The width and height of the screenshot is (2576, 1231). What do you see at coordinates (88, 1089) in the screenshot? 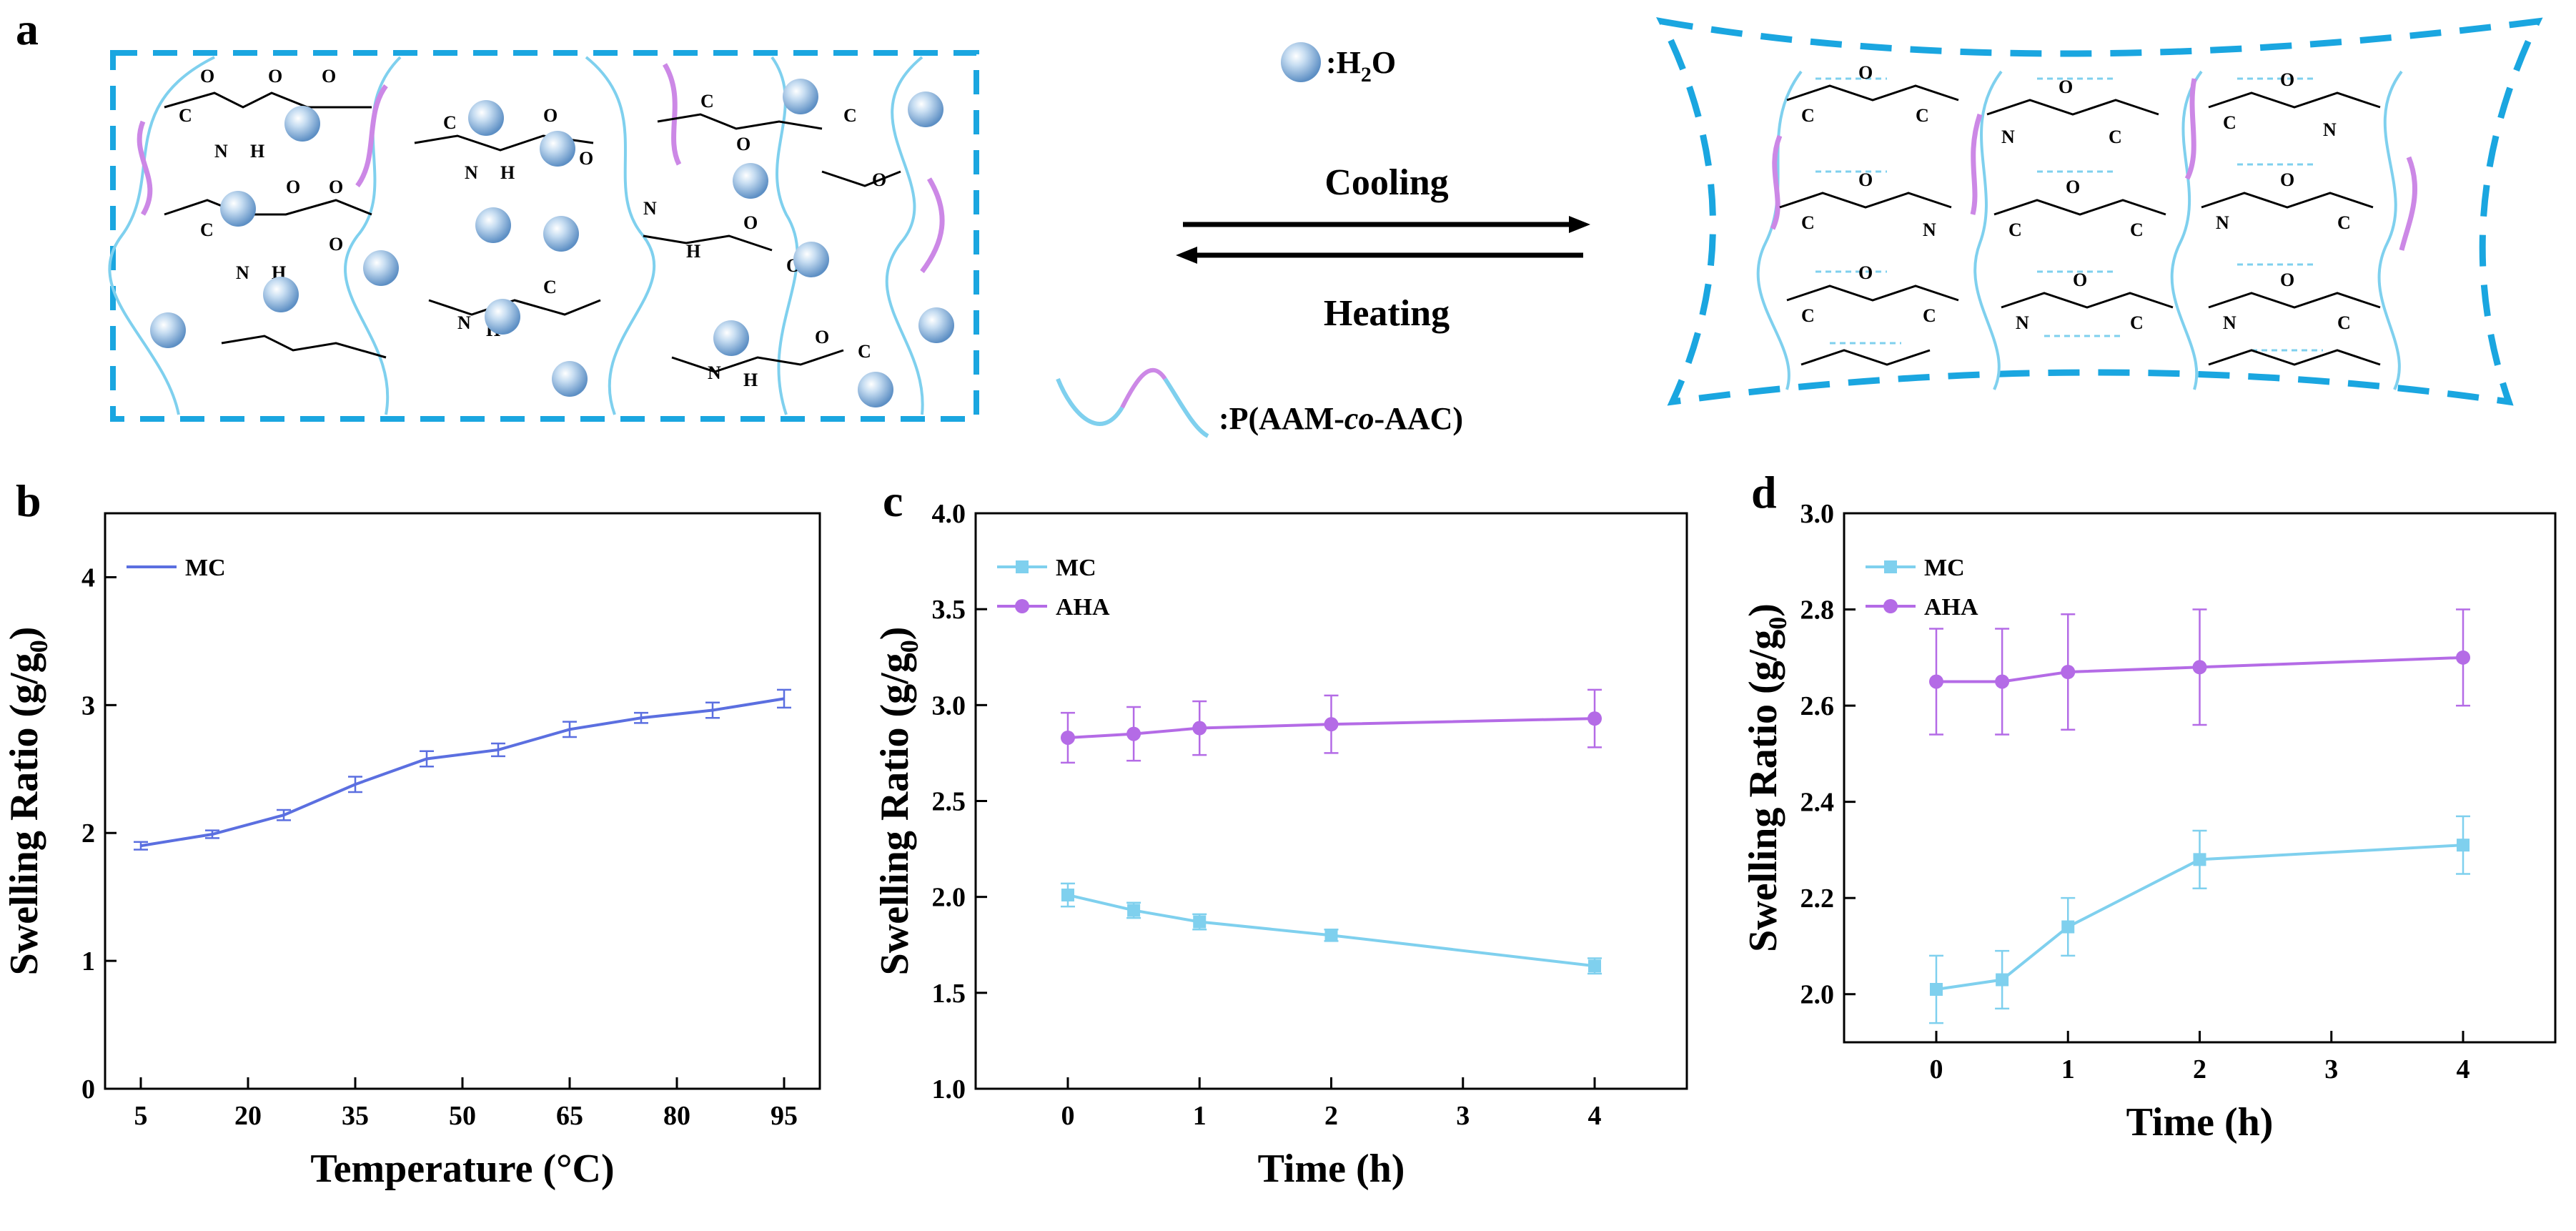
I see `y-tick-label: 0` at bounding box center [88, 1089].